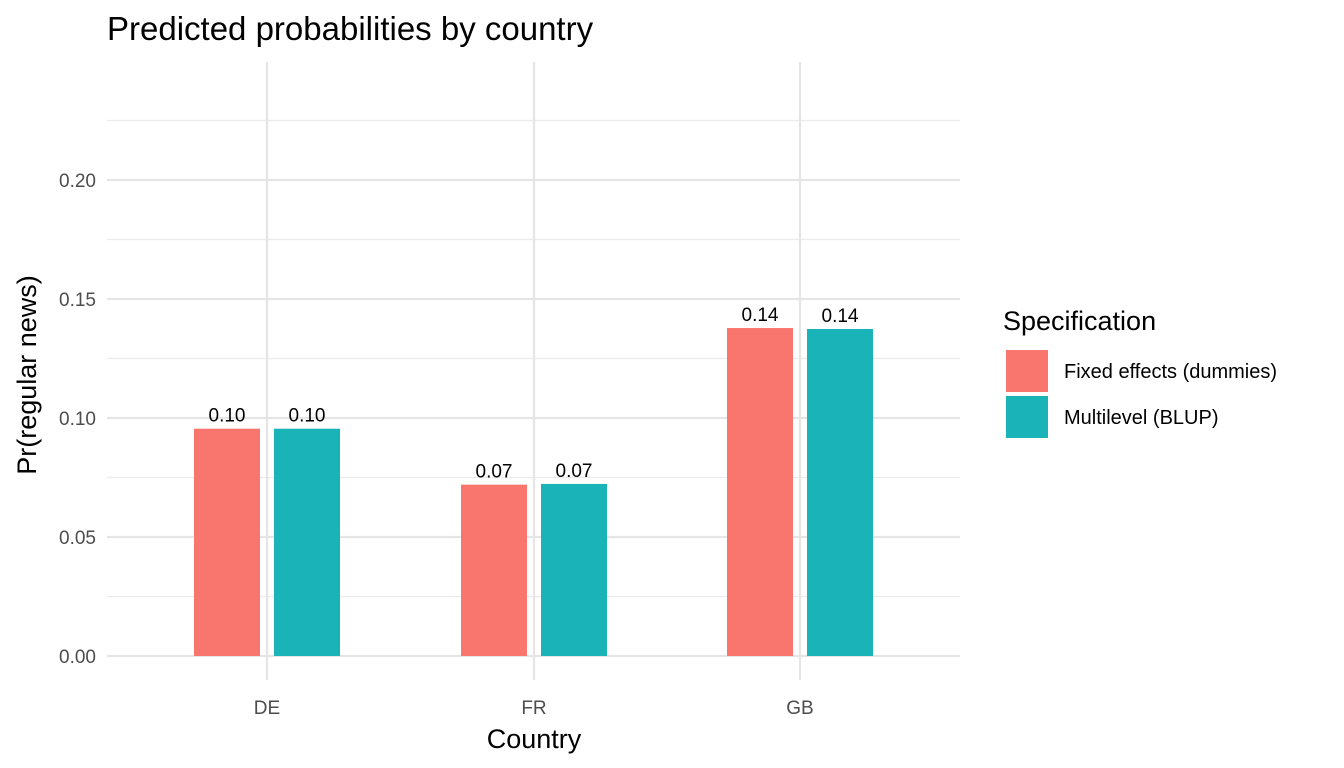  Describe the element at coordinates (77, 181) in the screenshot. I see `y-tick-label: 0.20` at that location.